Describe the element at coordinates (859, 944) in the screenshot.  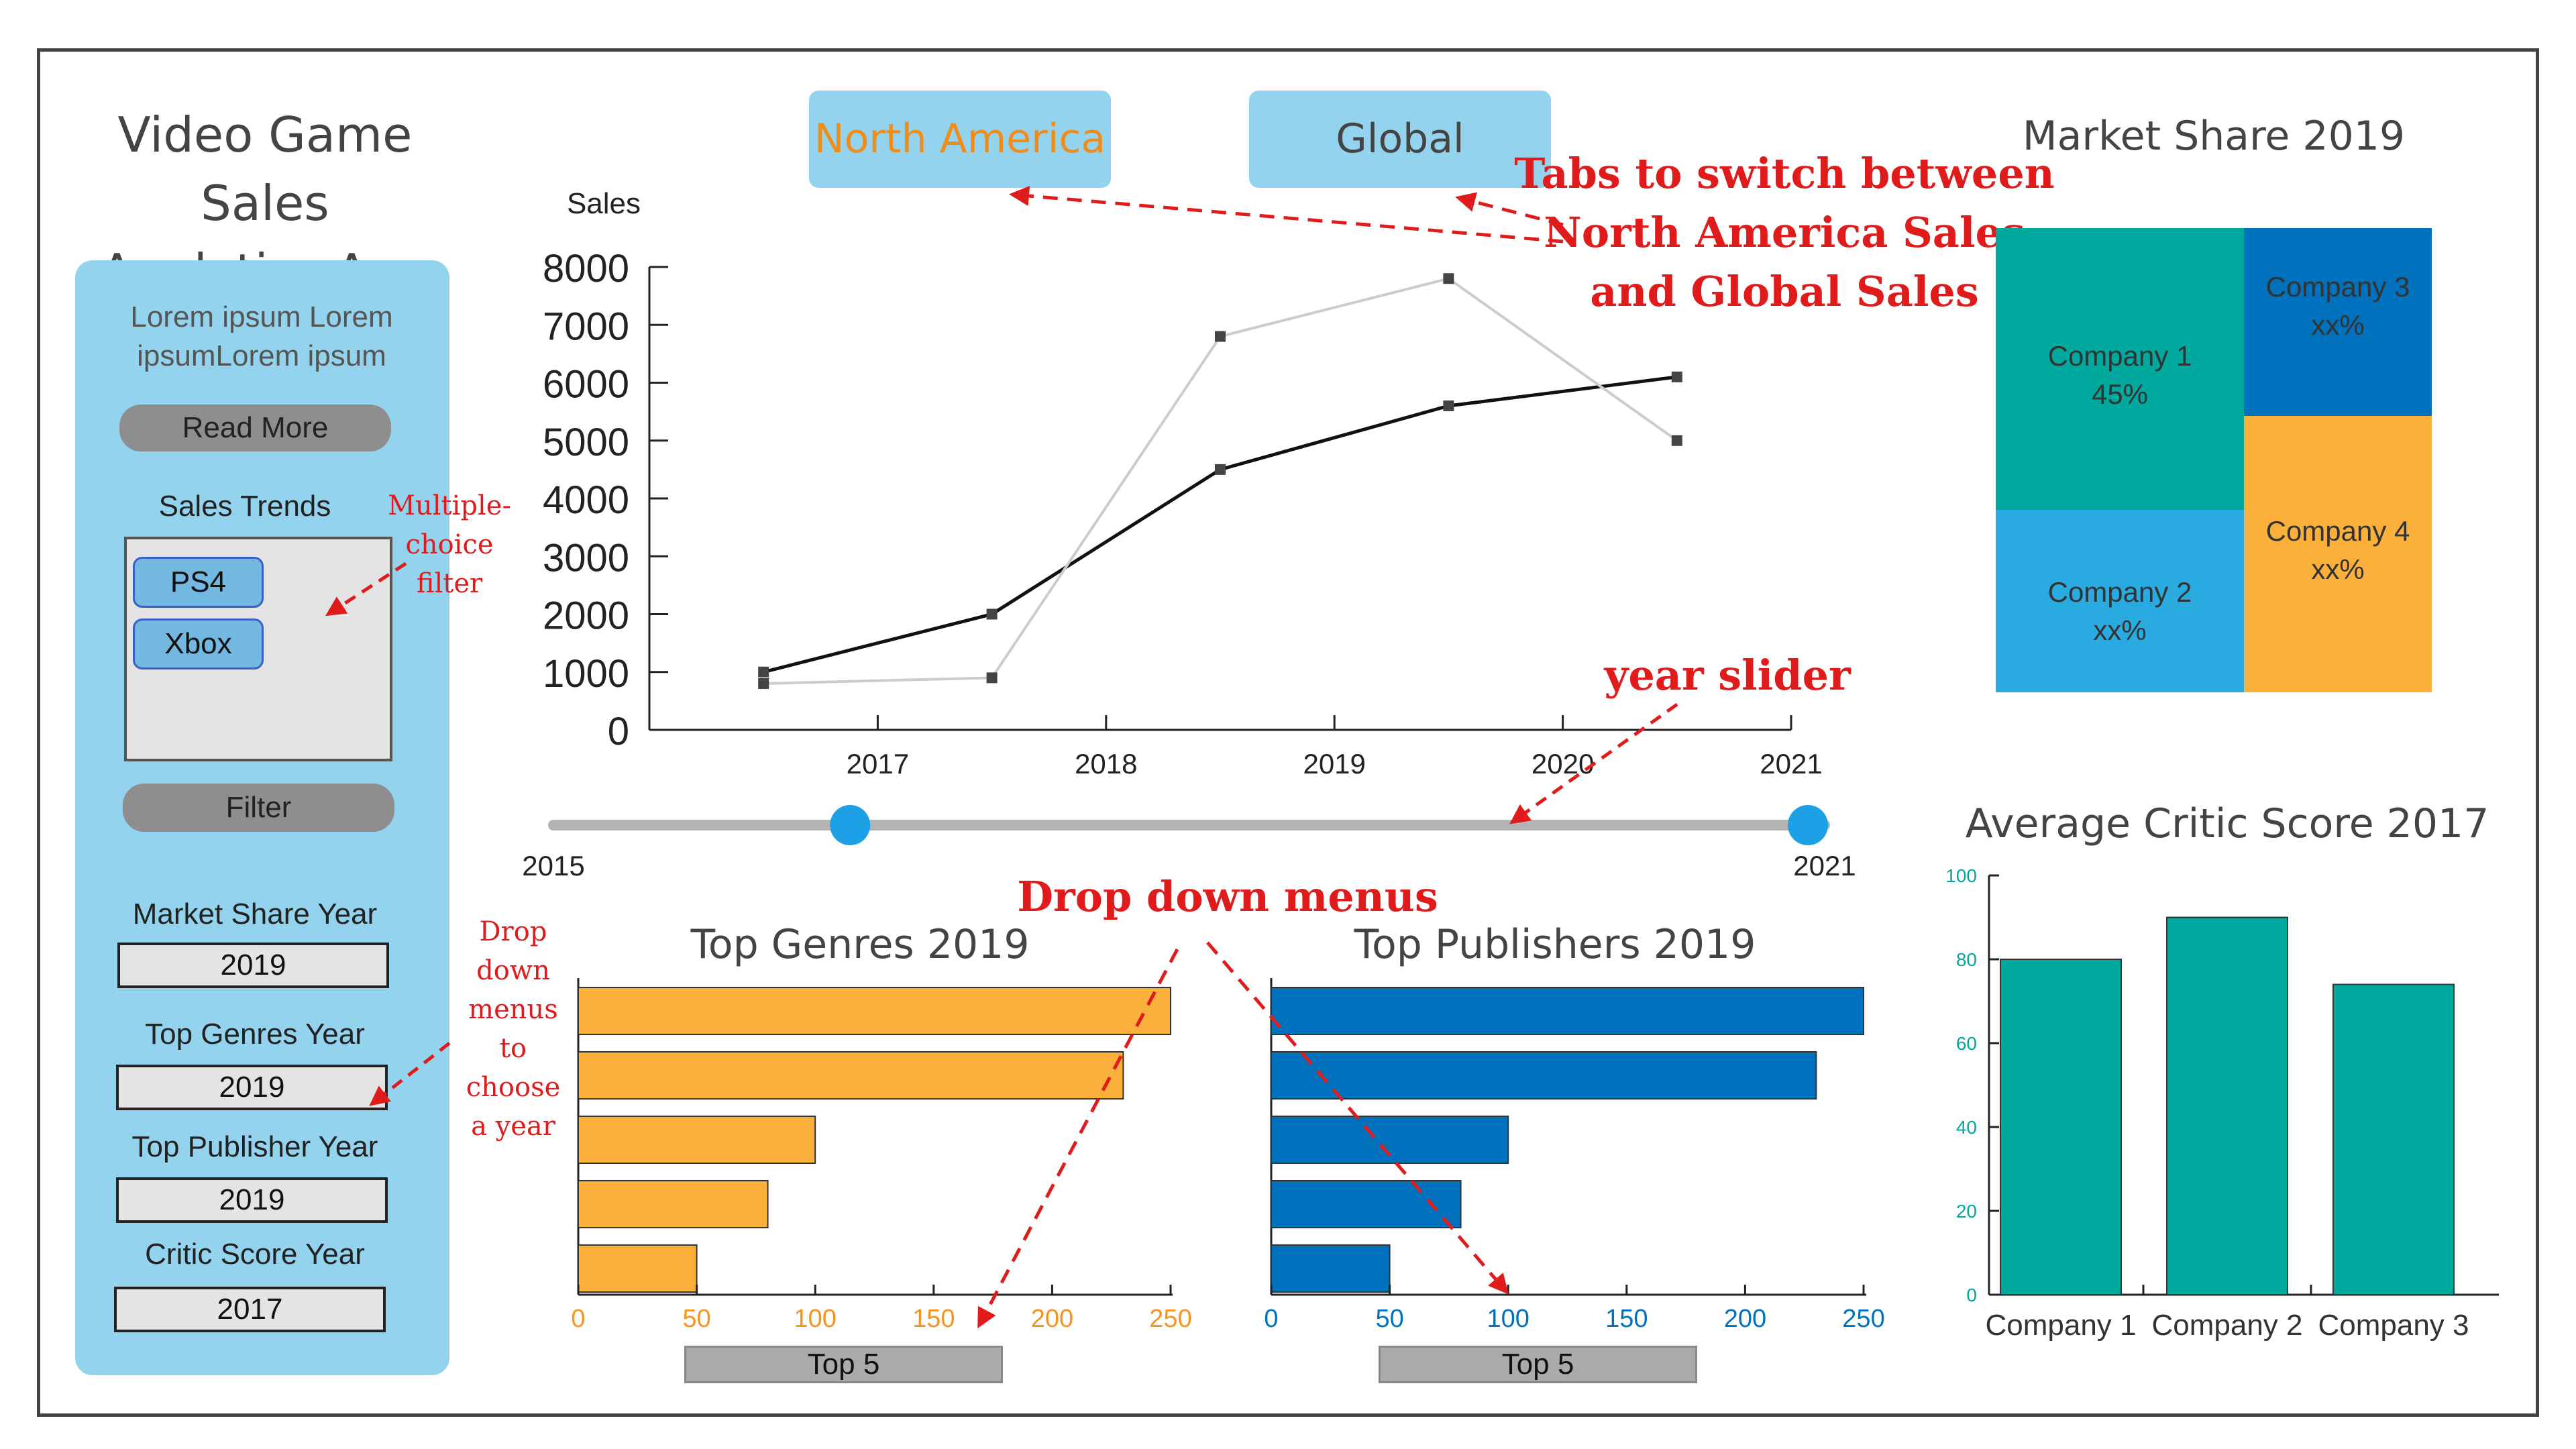
I see `top-genres-title: Top Genres 2019` at that location.